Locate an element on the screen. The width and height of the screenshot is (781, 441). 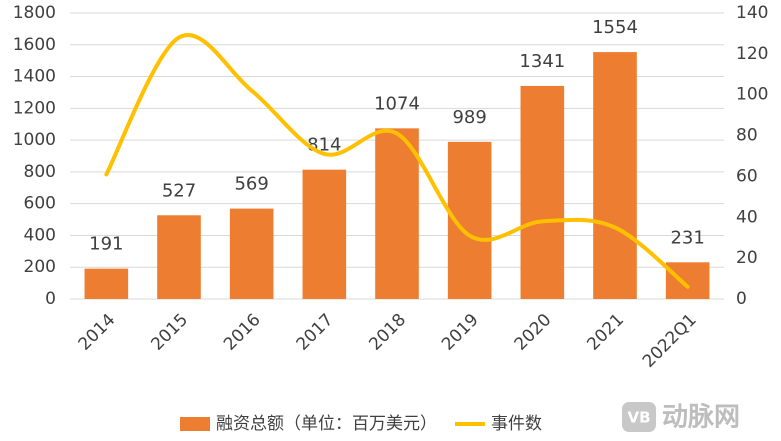
legend-label: 融资总额（单位：百万美元） is located at coordinates (326, 424).